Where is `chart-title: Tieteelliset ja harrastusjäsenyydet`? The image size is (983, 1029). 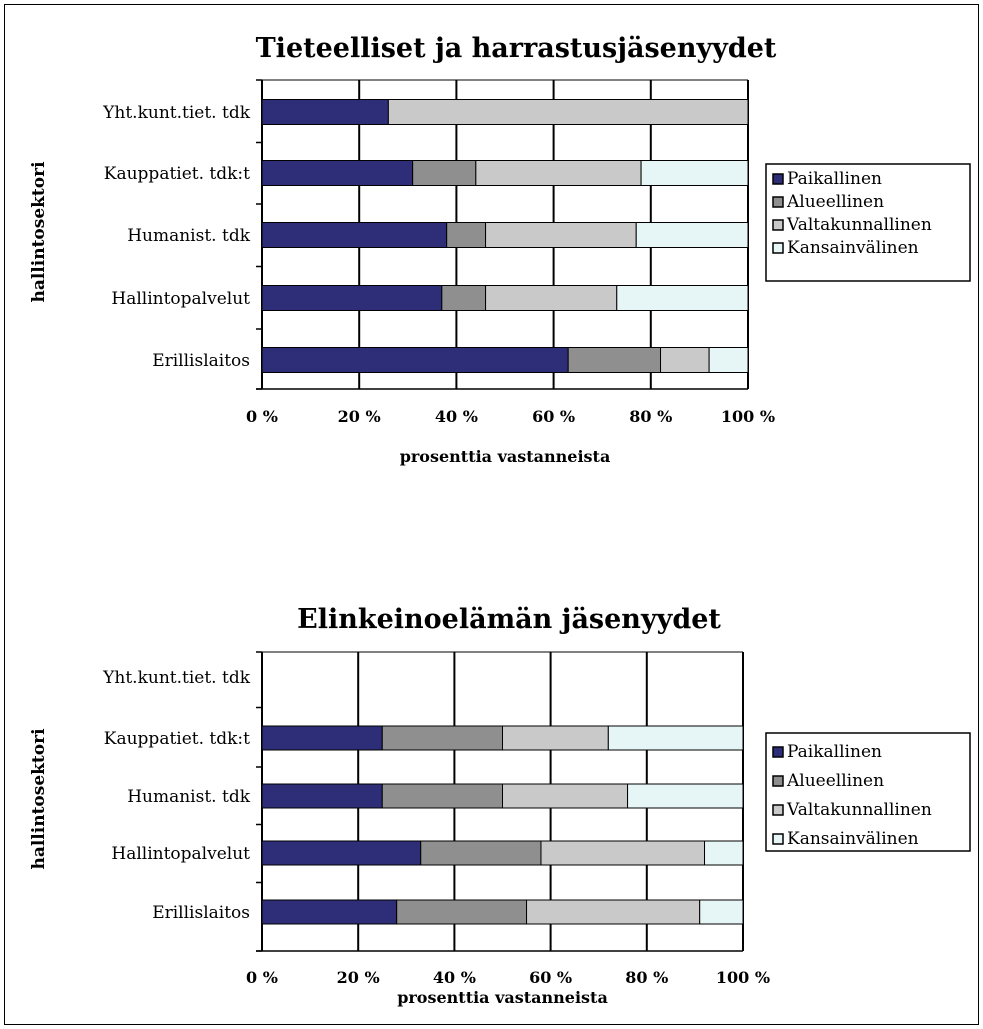
chart-title: Tieteelliset ja harrastusjäsenyydet is located at coordinates (516, 48).